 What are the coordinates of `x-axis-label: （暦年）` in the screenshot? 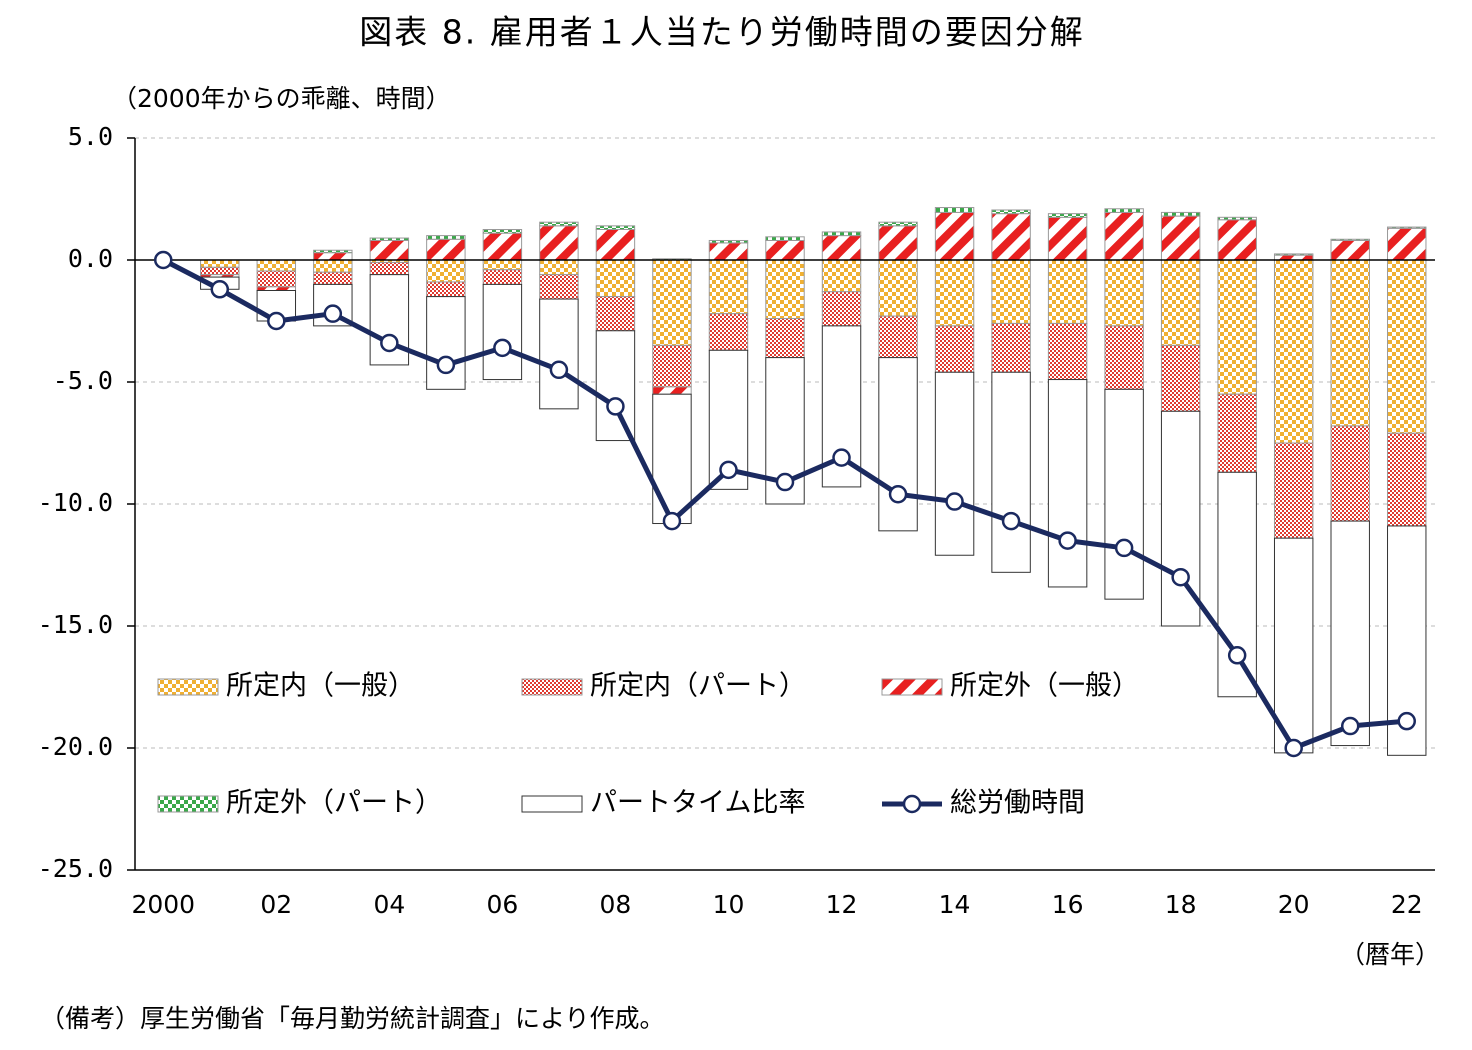 It's located at (1390, 954).